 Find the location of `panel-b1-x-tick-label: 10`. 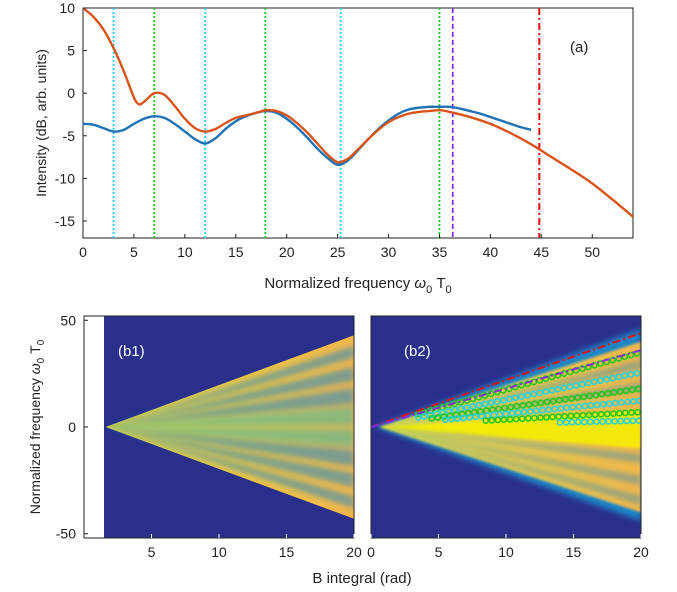

panel-b1-x-tick-label: 10 is located at coordinates (219, 552).